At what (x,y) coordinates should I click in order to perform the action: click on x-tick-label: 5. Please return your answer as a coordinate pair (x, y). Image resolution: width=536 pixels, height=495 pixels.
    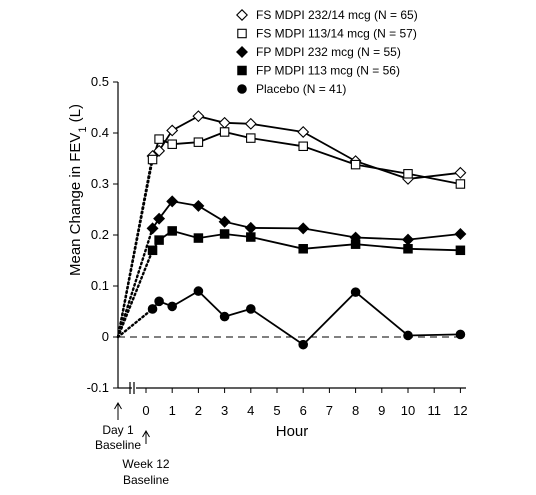
    Looking at the image, I should click on (276, 410).